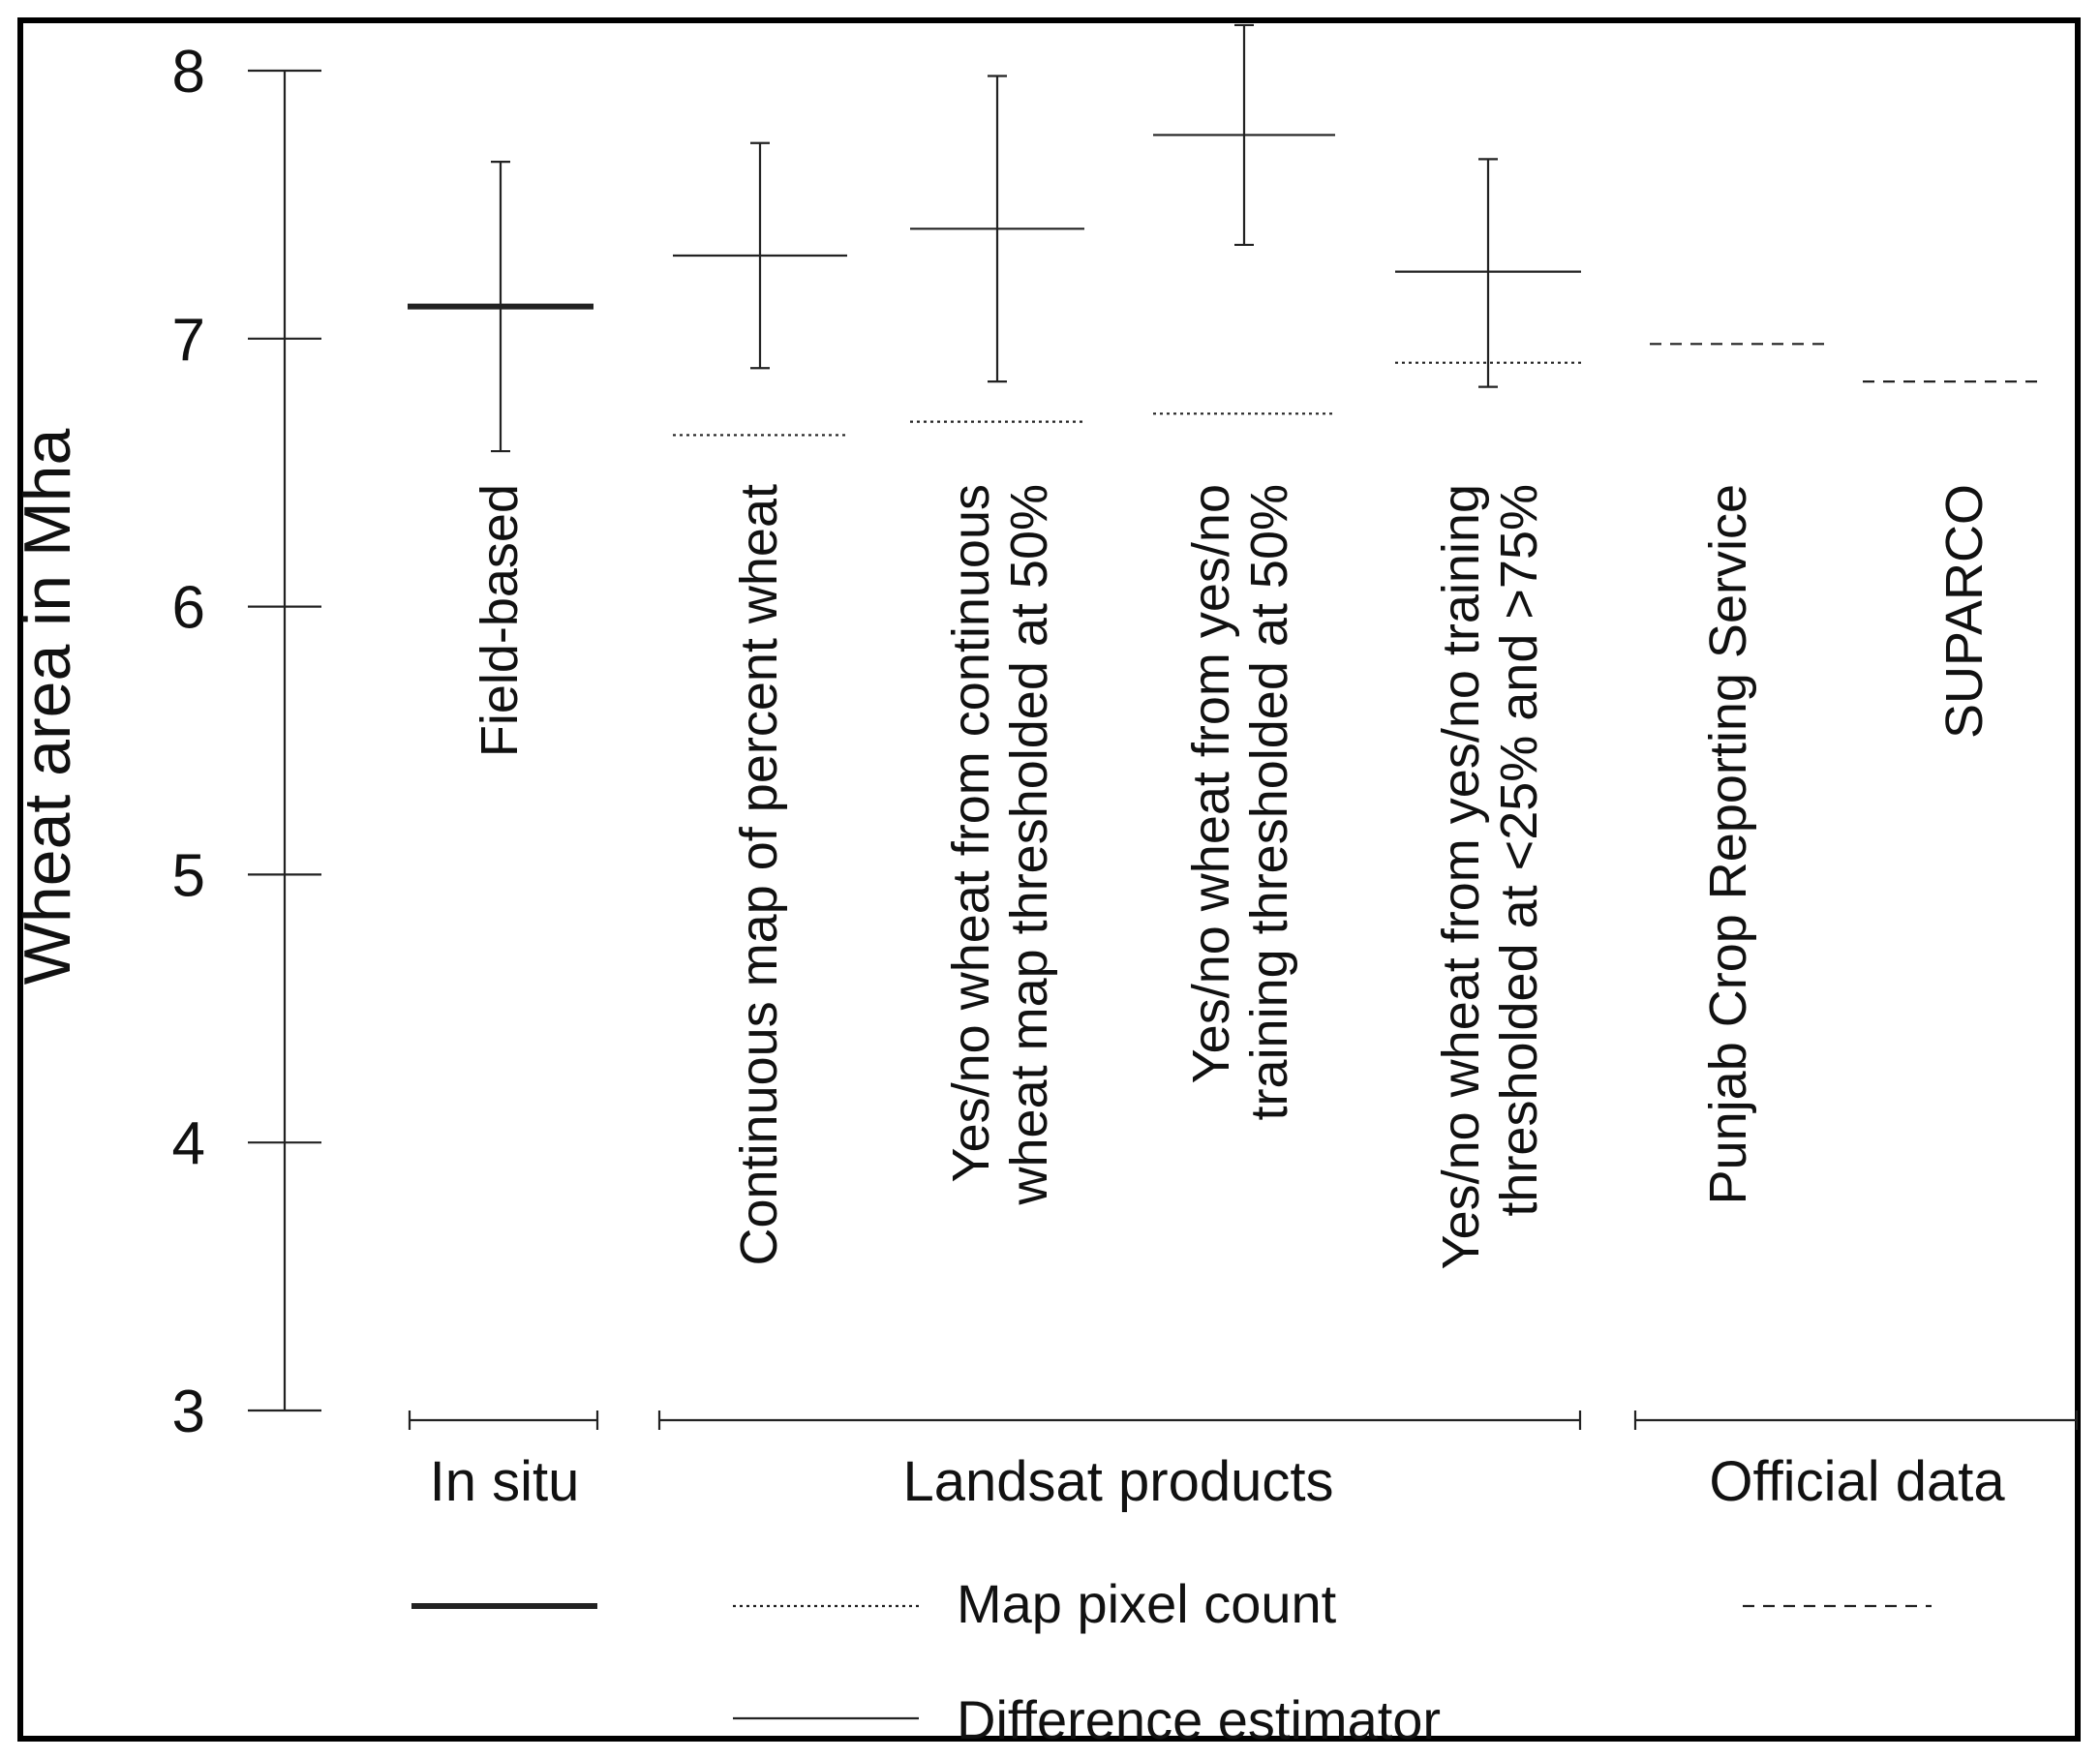 The width and height of the screenshot is (2100, 1759). I want to click on category-label: Field-based, so click(500, 620).